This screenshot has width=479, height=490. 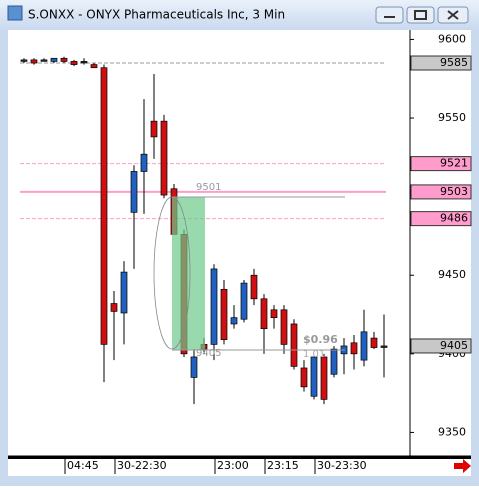 What do you see at coordinates (314, 354) in the screenshot?
I see `annotation: 1.01` at bounding box center [314, 354].